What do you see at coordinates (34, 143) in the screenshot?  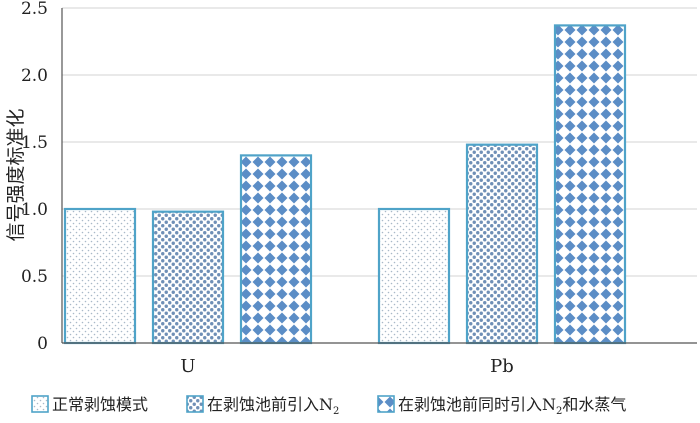 I see `y-tick-label: 1.5` at bounding box center [34, 143].